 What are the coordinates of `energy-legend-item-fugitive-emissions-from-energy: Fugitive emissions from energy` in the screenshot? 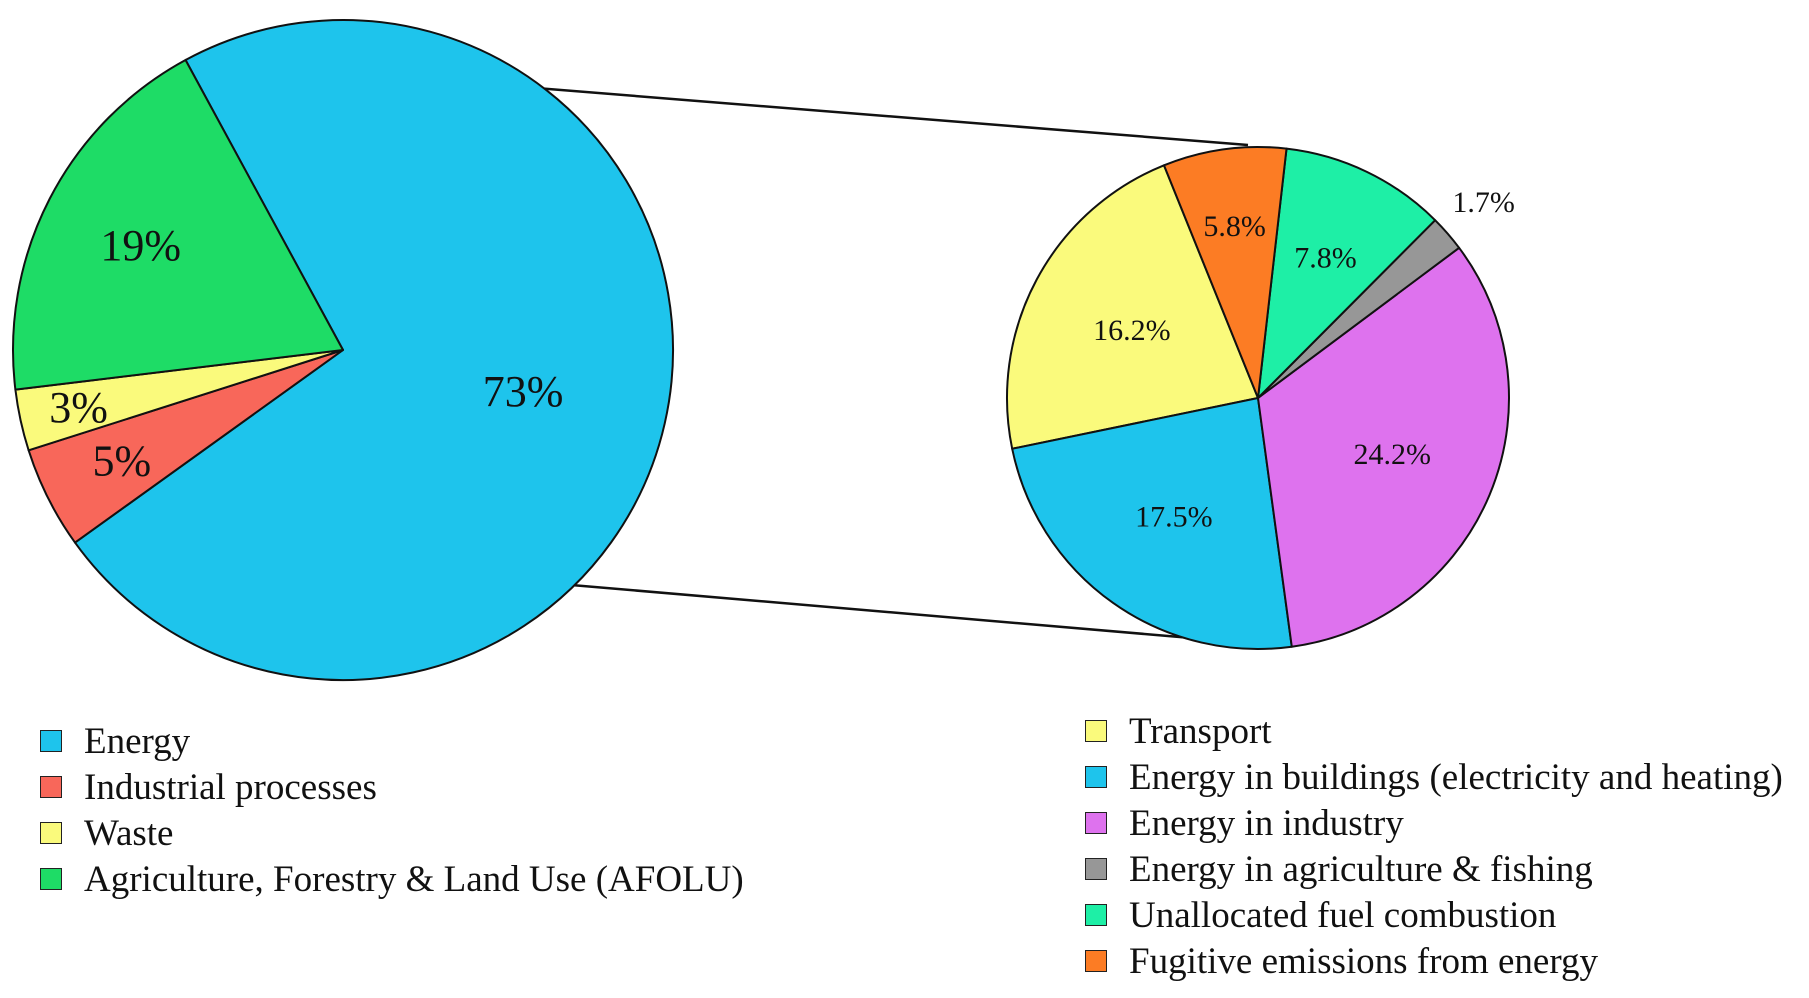 It's located at (1434, 961).